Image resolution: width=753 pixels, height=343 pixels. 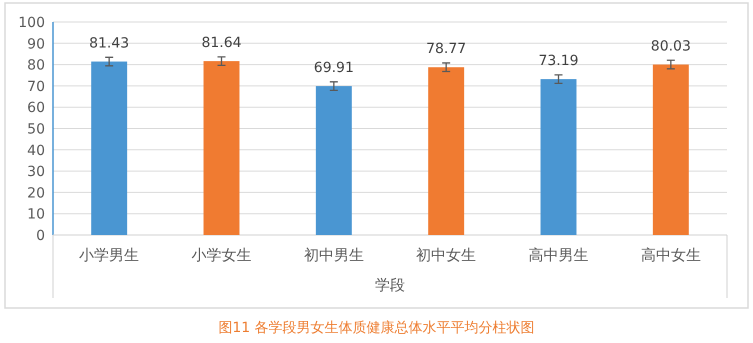 I want to click on x-tick-label: 高中女生, so click(x=670, y=255).